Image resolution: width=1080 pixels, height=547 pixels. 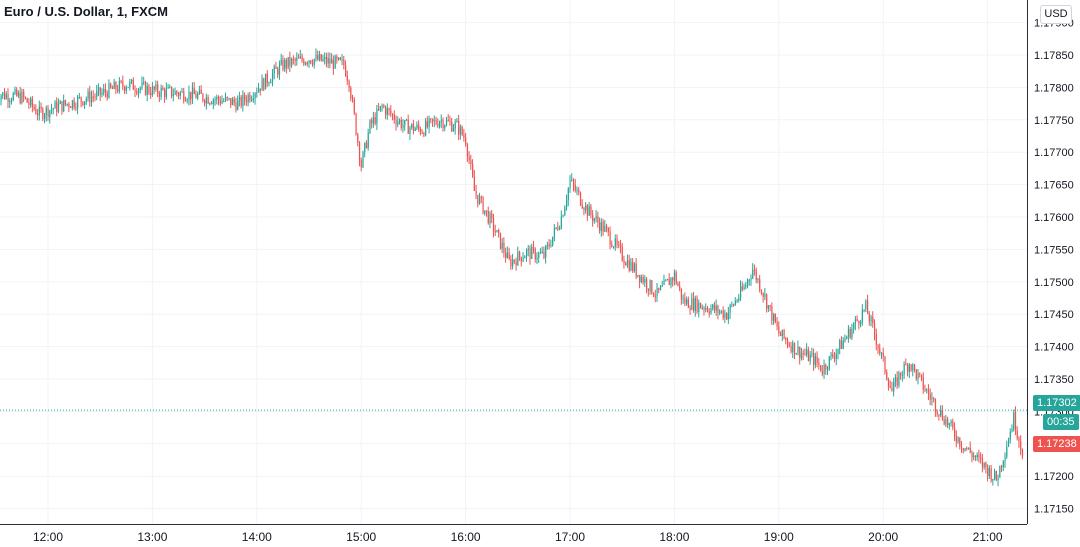 What do you see at coordinates (86, 11) in the screenshot?
I see `chart-title: Euro / U.S. Dollar, 1, FXCM` at bounding box center [86, 11].